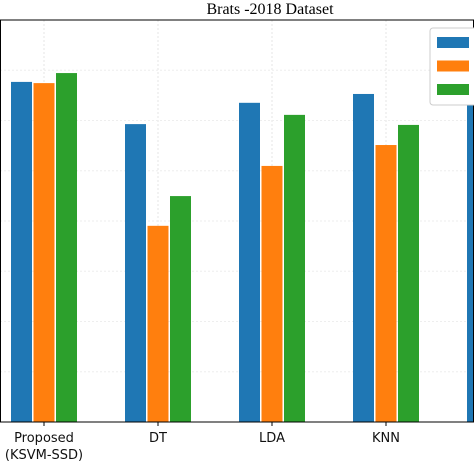 The width and height of the screenshot is (474, 474). I want to click on x-tick-label: Proposed (KSVM-SSD), so click(44, 447).